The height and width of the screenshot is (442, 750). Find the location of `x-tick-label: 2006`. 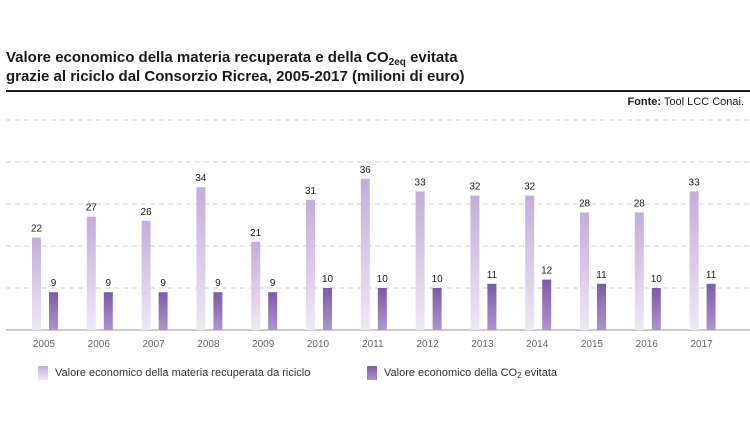

x-tick-label: 2006 is located at coordinates (99, 344).